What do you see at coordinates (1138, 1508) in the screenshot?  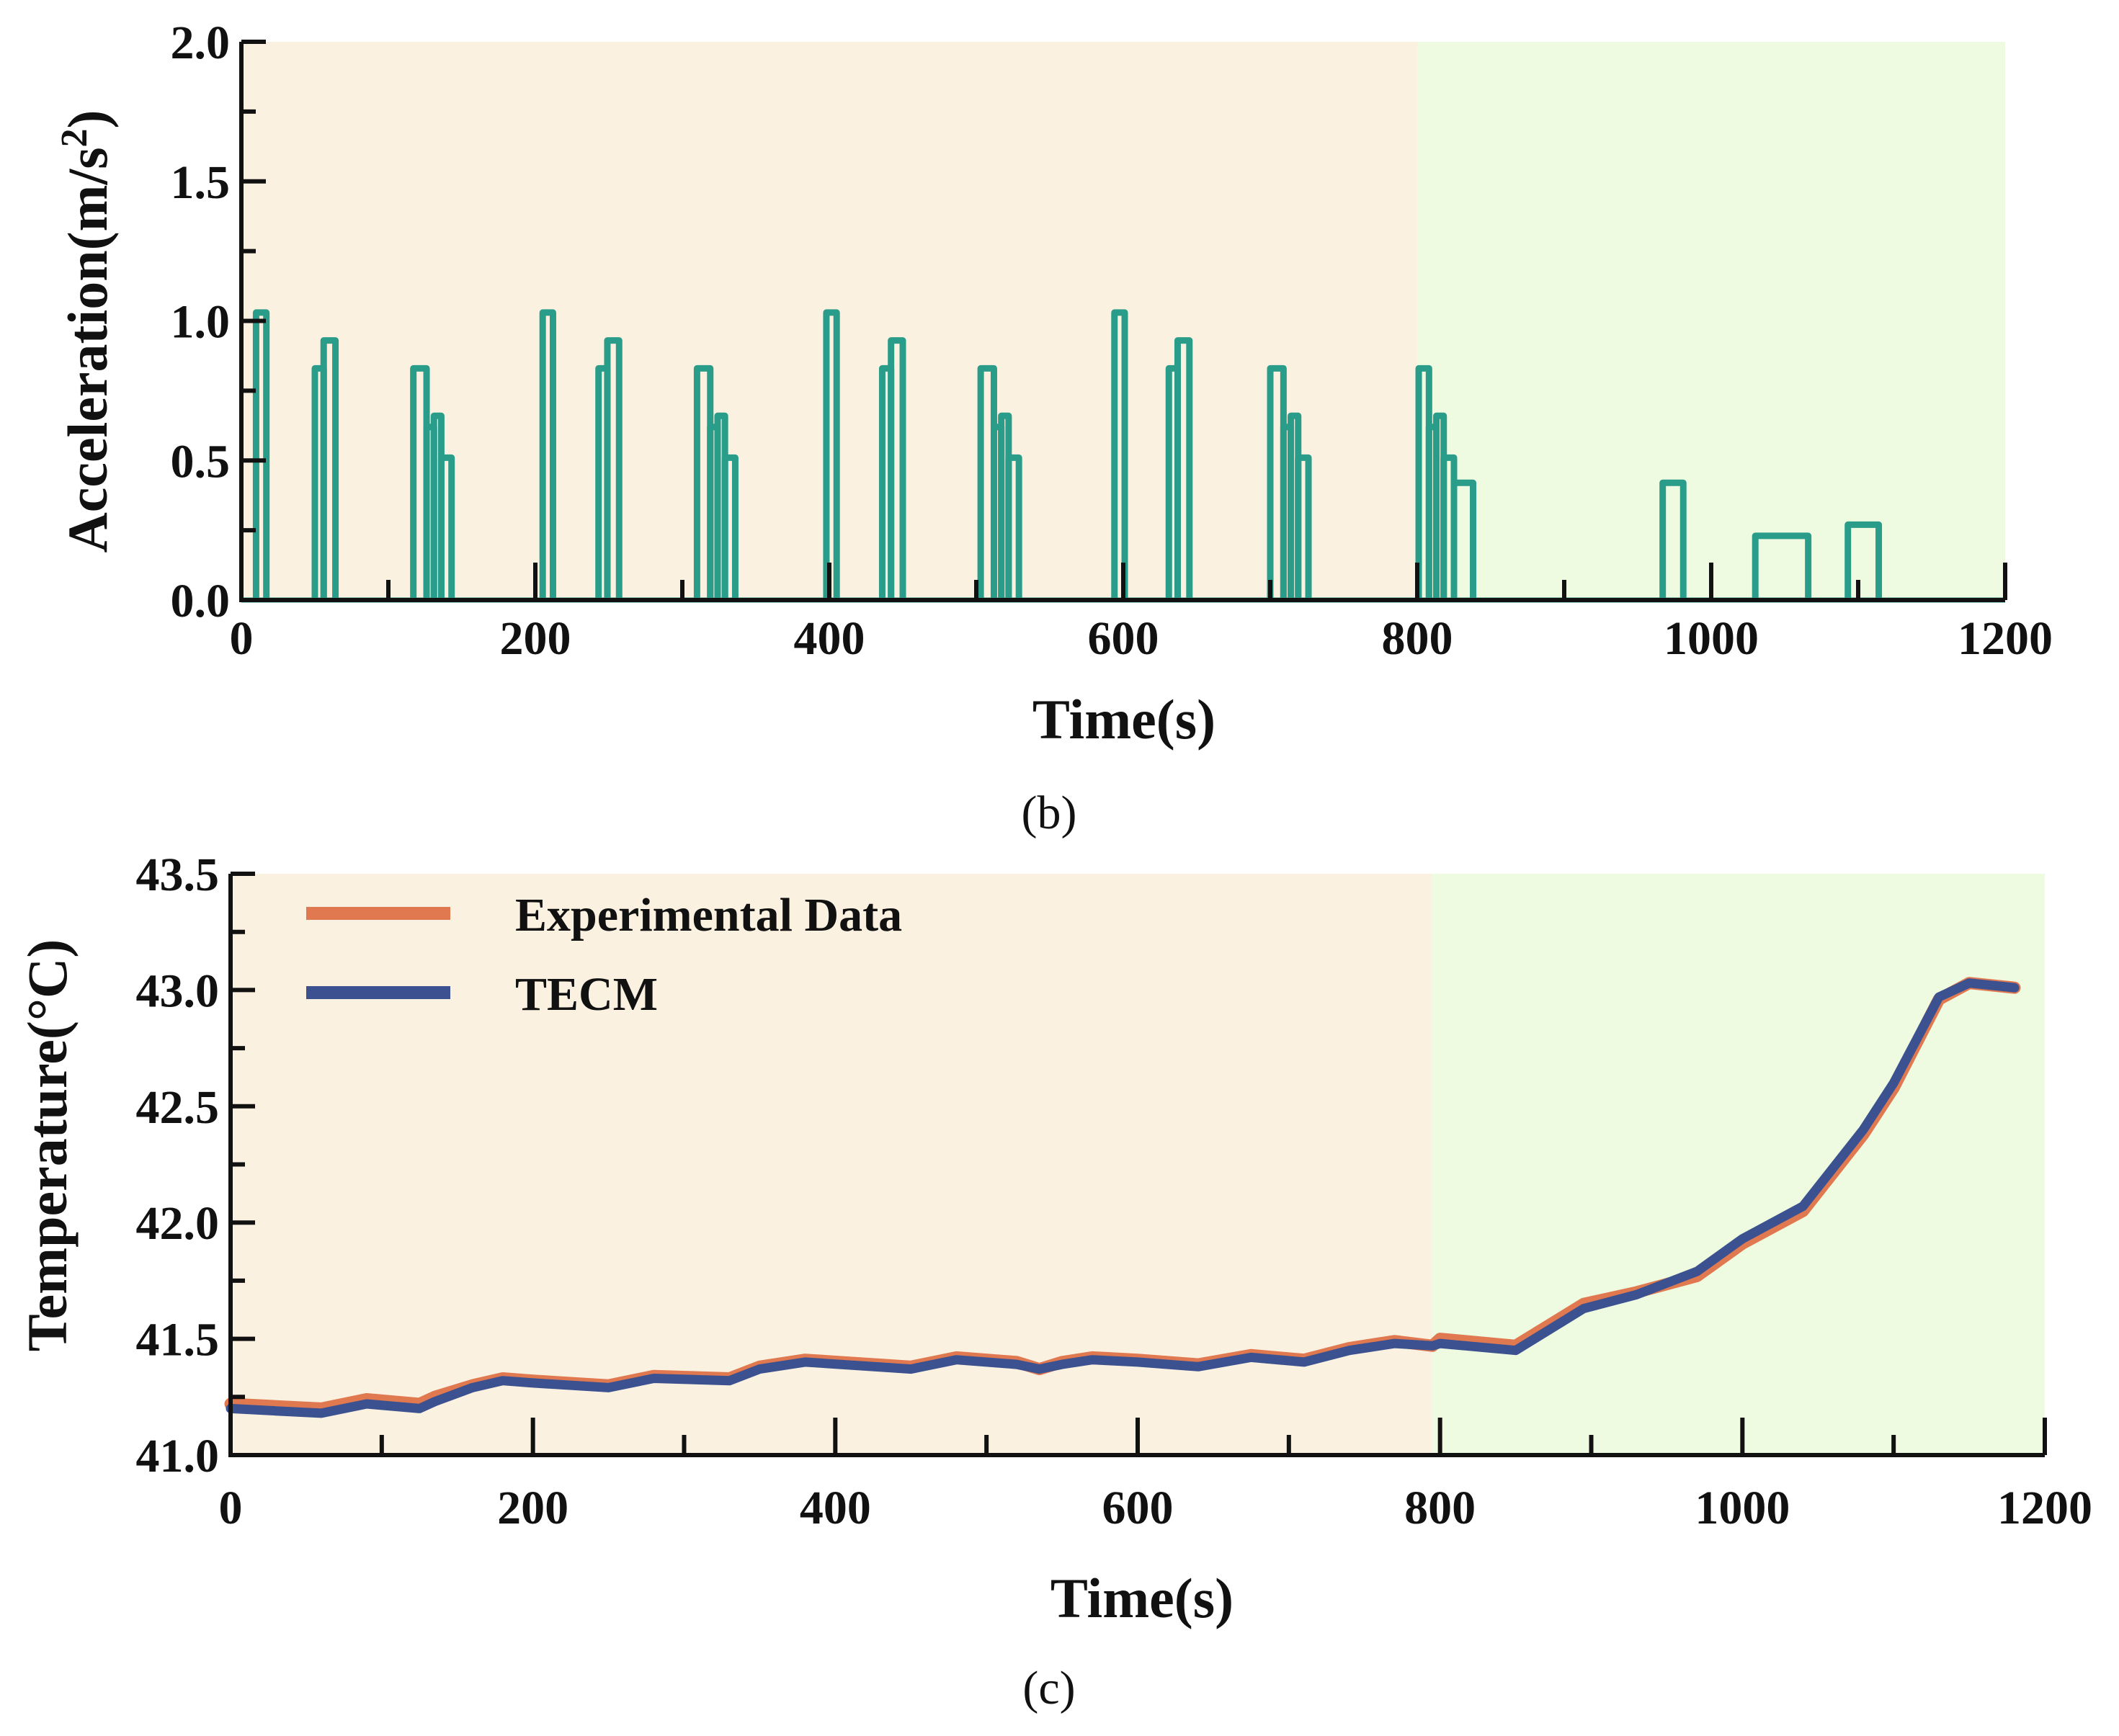 I see `temperature-x-tick-label: 600` at bounding box center [1138, 1508].